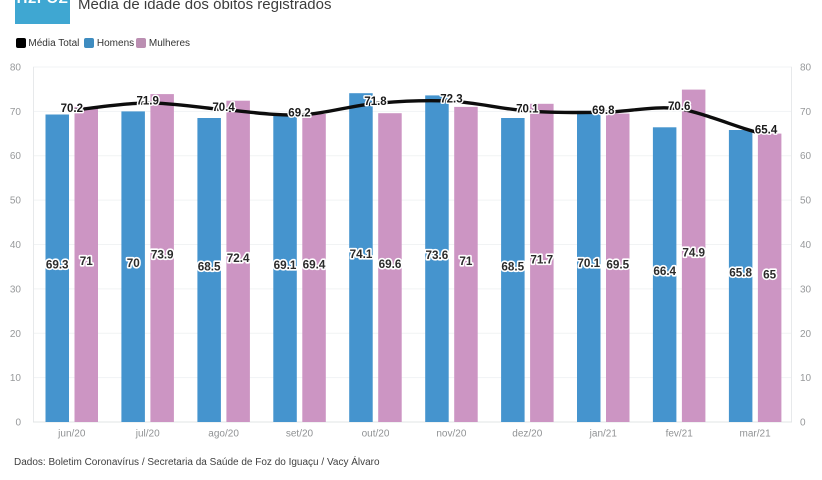 The height and width of the screenshot is (480, 822). Describe the element at coordinates (740, 273) in the screenshot. I see `svg-text: 65.8` at that location.